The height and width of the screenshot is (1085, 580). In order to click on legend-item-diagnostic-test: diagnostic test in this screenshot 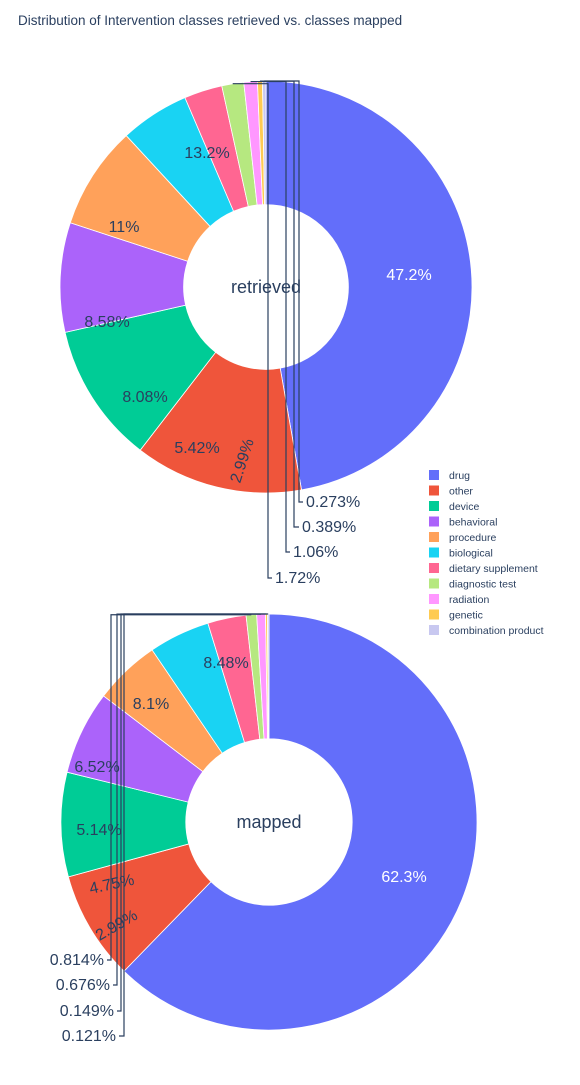, I will do `click(472, 584)`.